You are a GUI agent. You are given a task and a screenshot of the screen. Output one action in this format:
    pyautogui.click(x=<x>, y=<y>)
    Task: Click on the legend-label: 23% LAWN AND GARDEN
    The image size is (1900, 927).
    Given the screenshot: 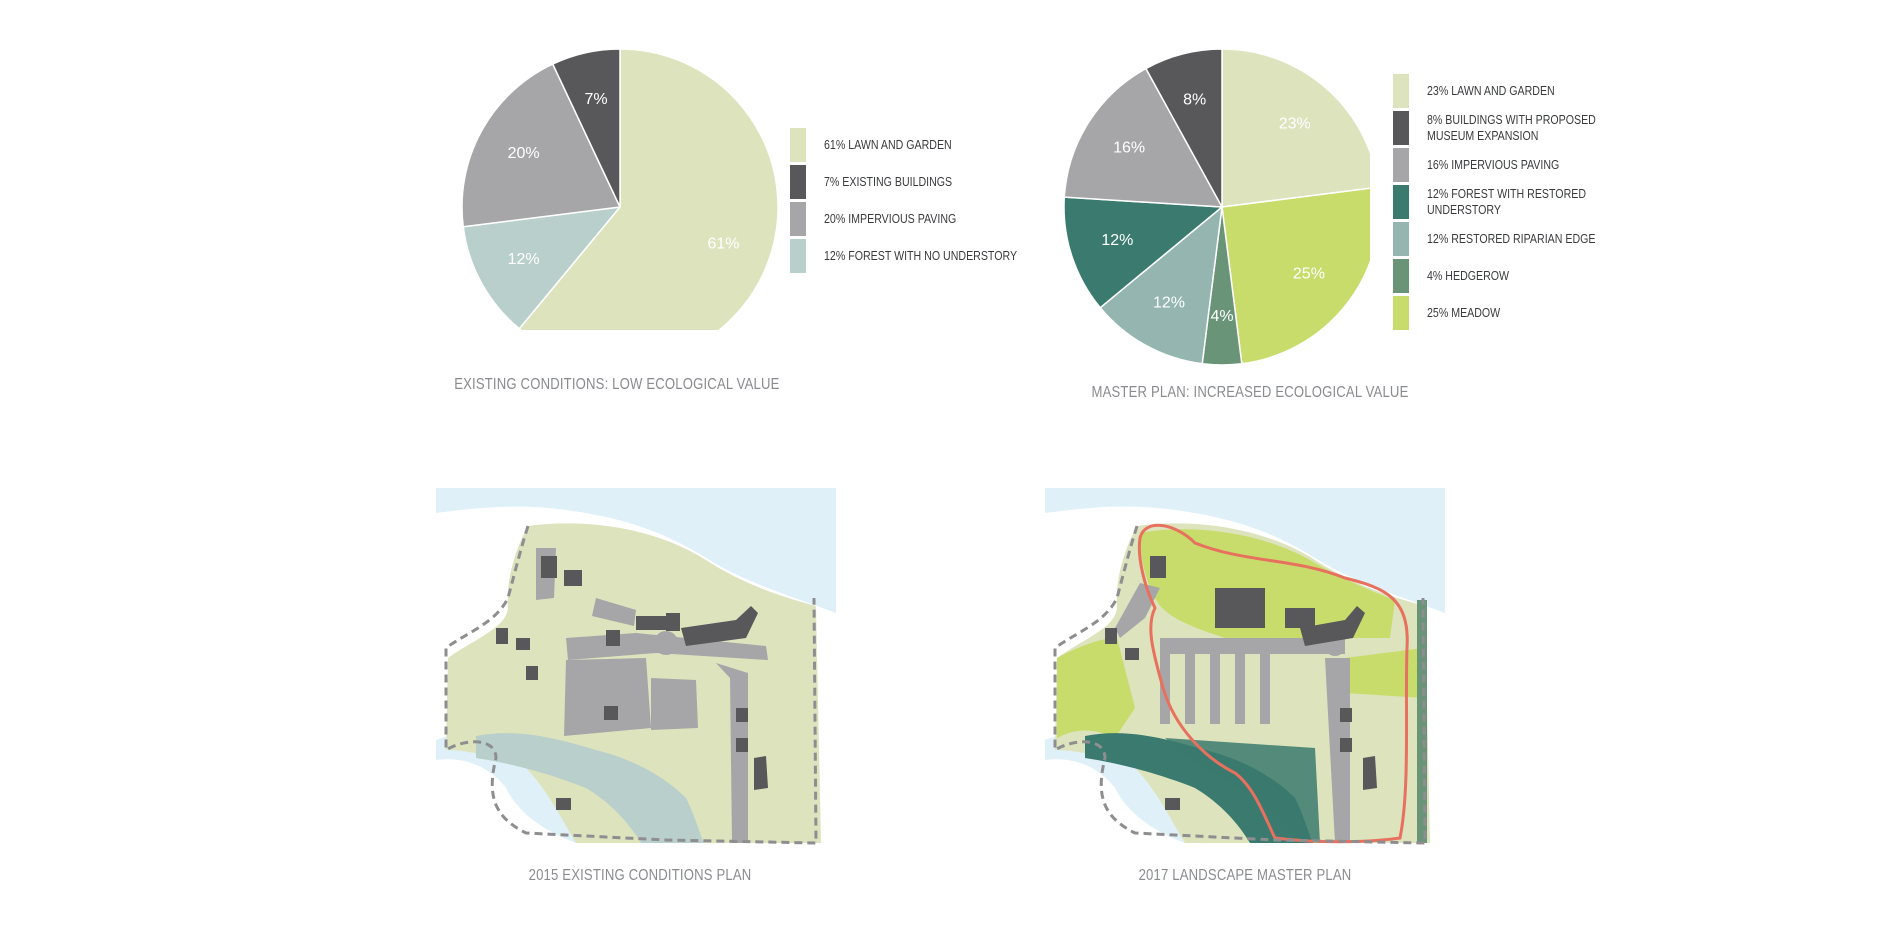 What is the action you would take?
    pyautogui.click(x=1491, y=91)
    